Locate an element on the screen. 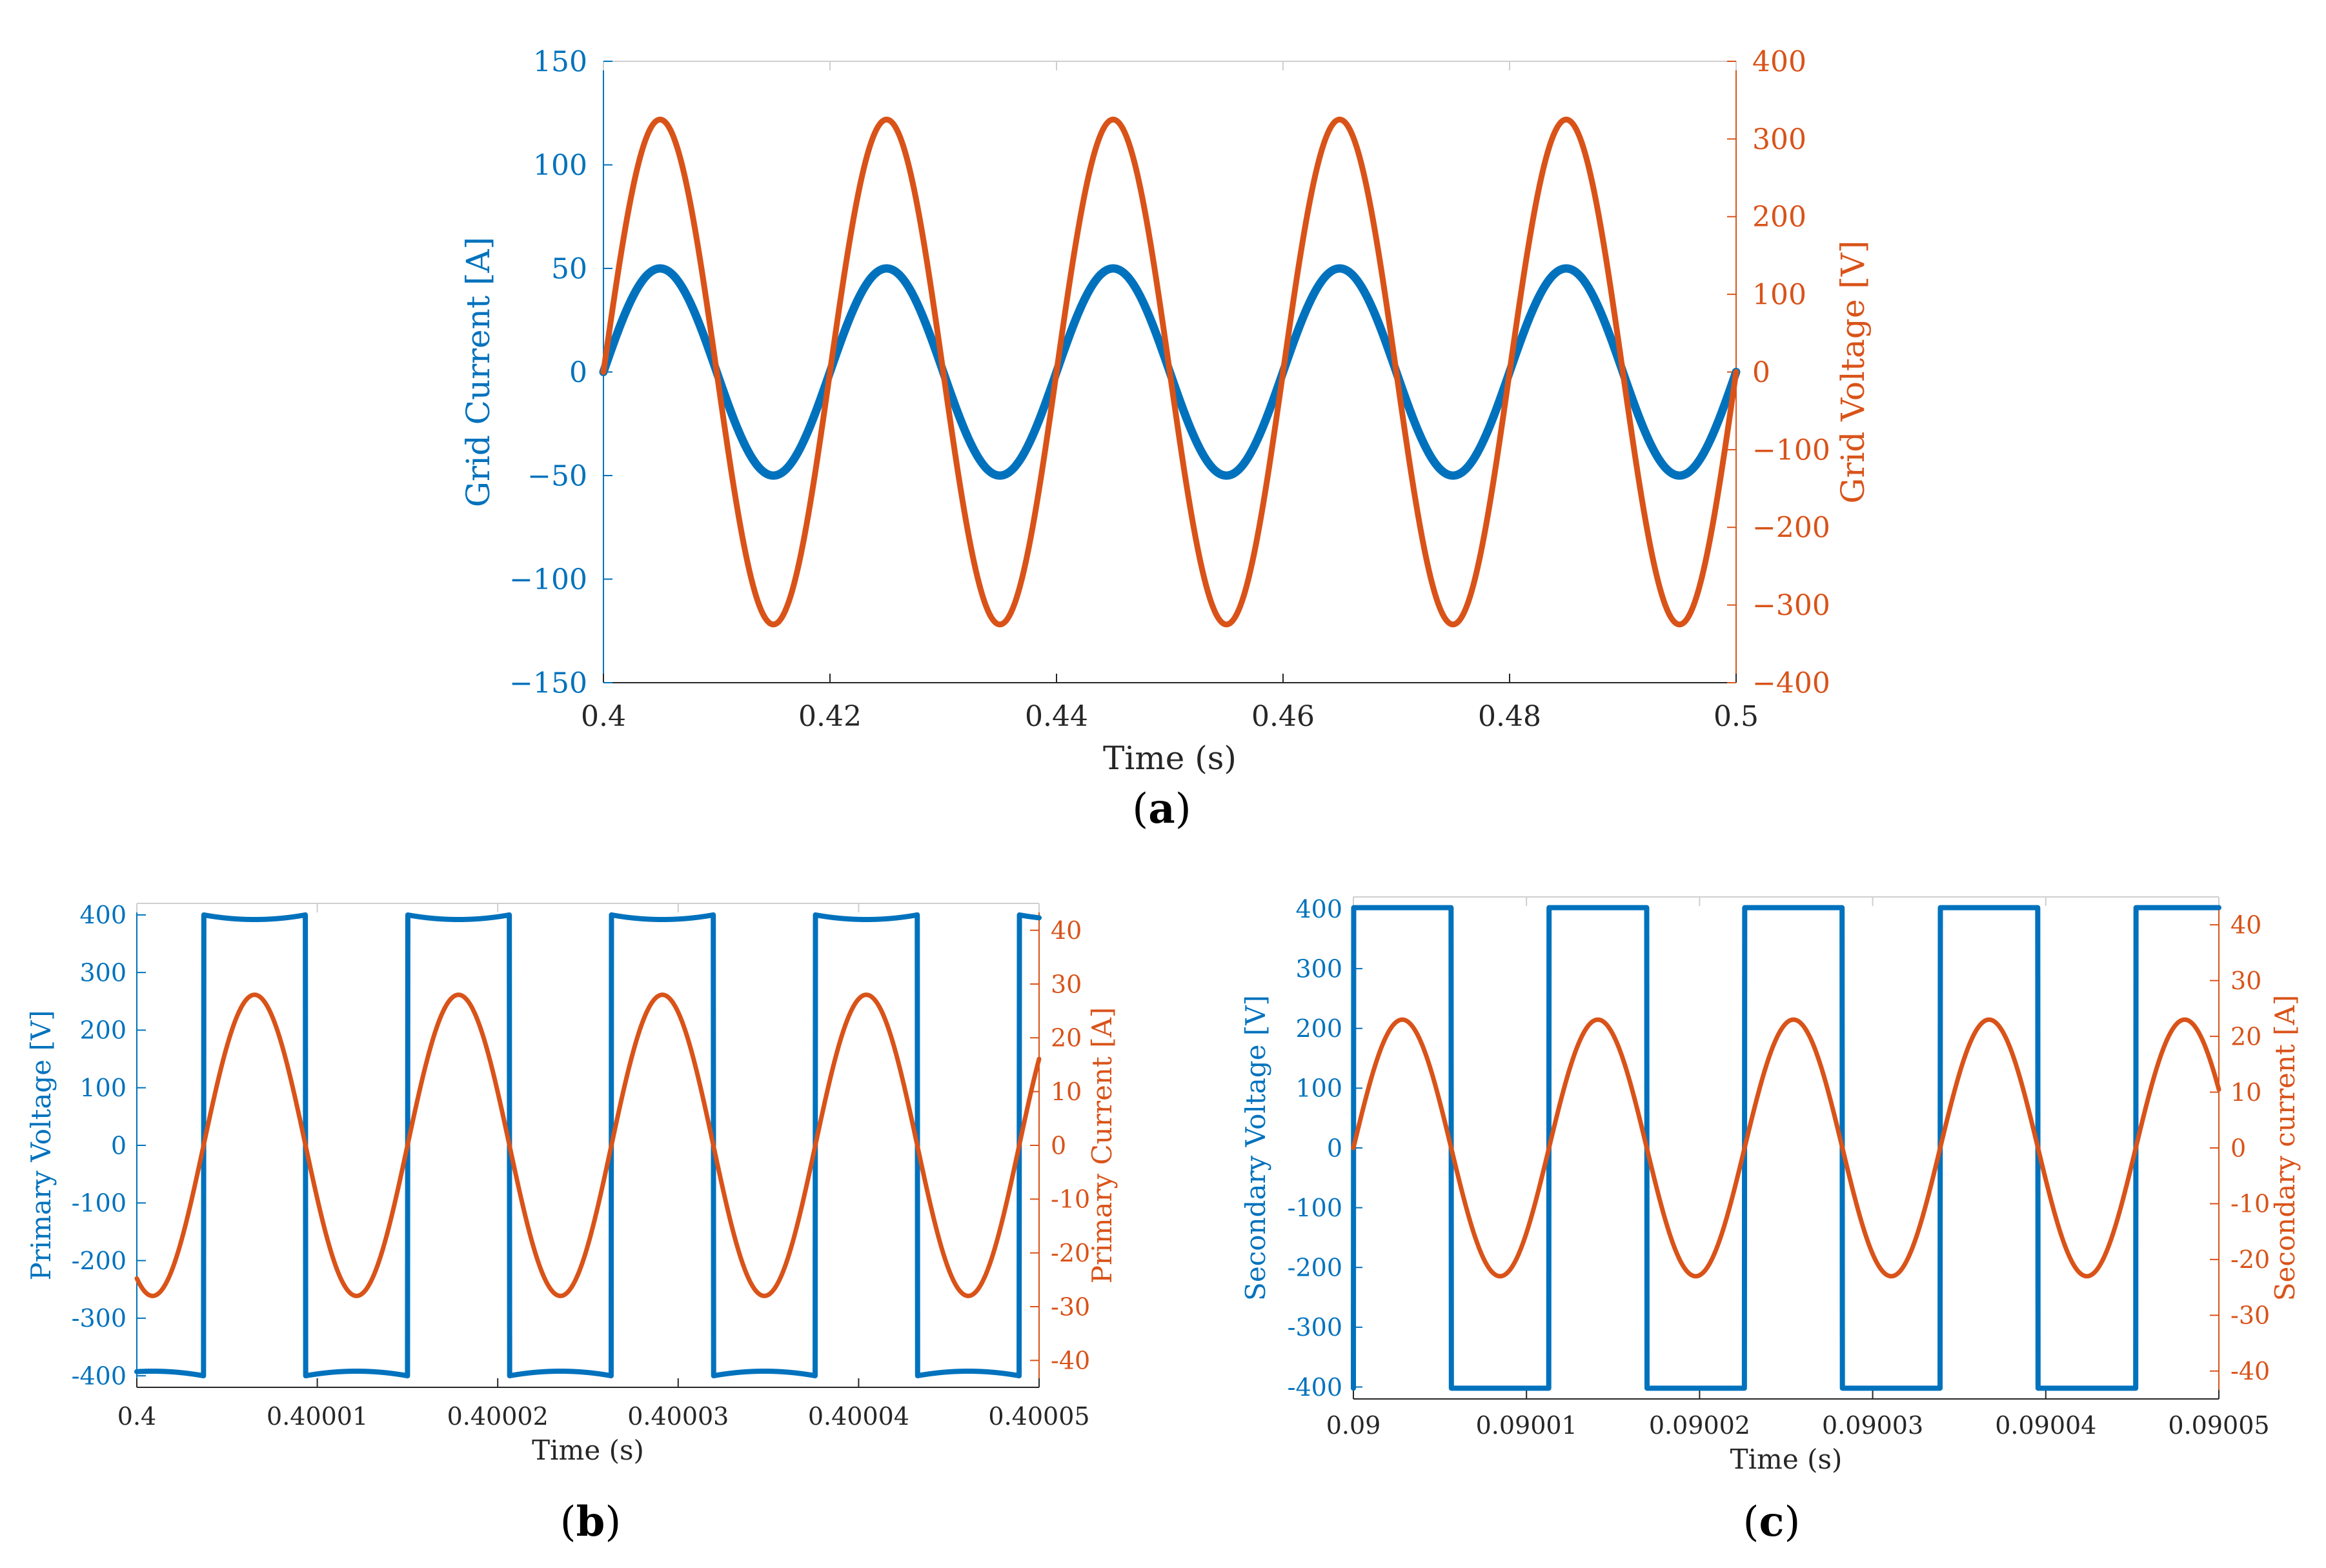 This screenshot has height=1568, width=2326. chart-a-left-tick-label: −100 is located at coordinates (548, 579).